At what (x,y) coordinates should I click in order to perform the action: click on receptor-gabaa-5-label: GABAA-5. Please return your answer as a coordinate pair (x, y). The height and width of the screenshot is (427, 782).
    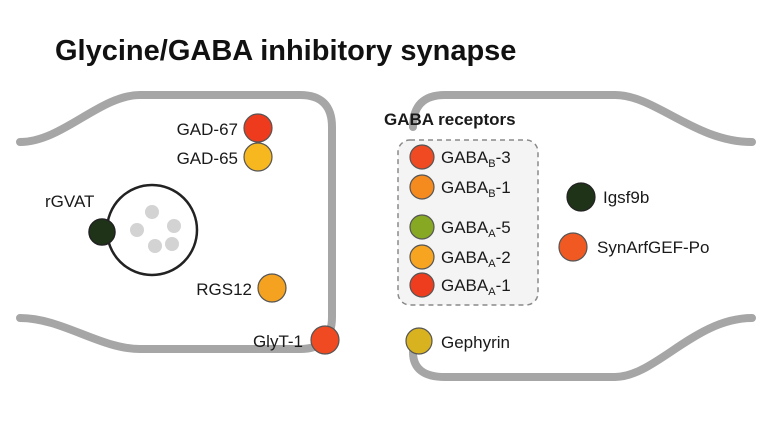
    Looking at the image, I should click on (476, 229).